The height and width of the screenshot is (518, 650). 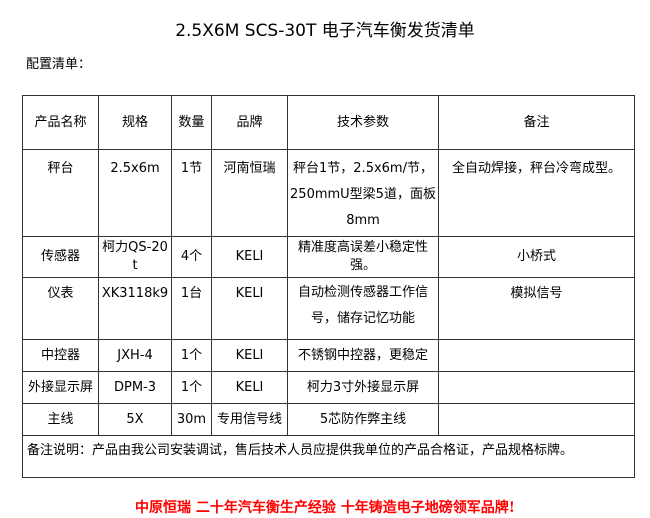 What do you see at coordinates (59, 64) in the screenshot?
I see `subtitle: 配置清单：` at bounding box center [59, 64].